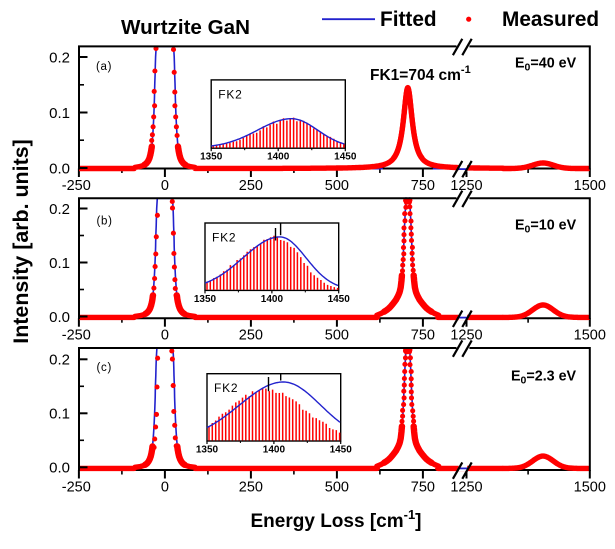 The image size is (615, 549). I want to click on svg-text: E0=40 eV, so click(546, 65).